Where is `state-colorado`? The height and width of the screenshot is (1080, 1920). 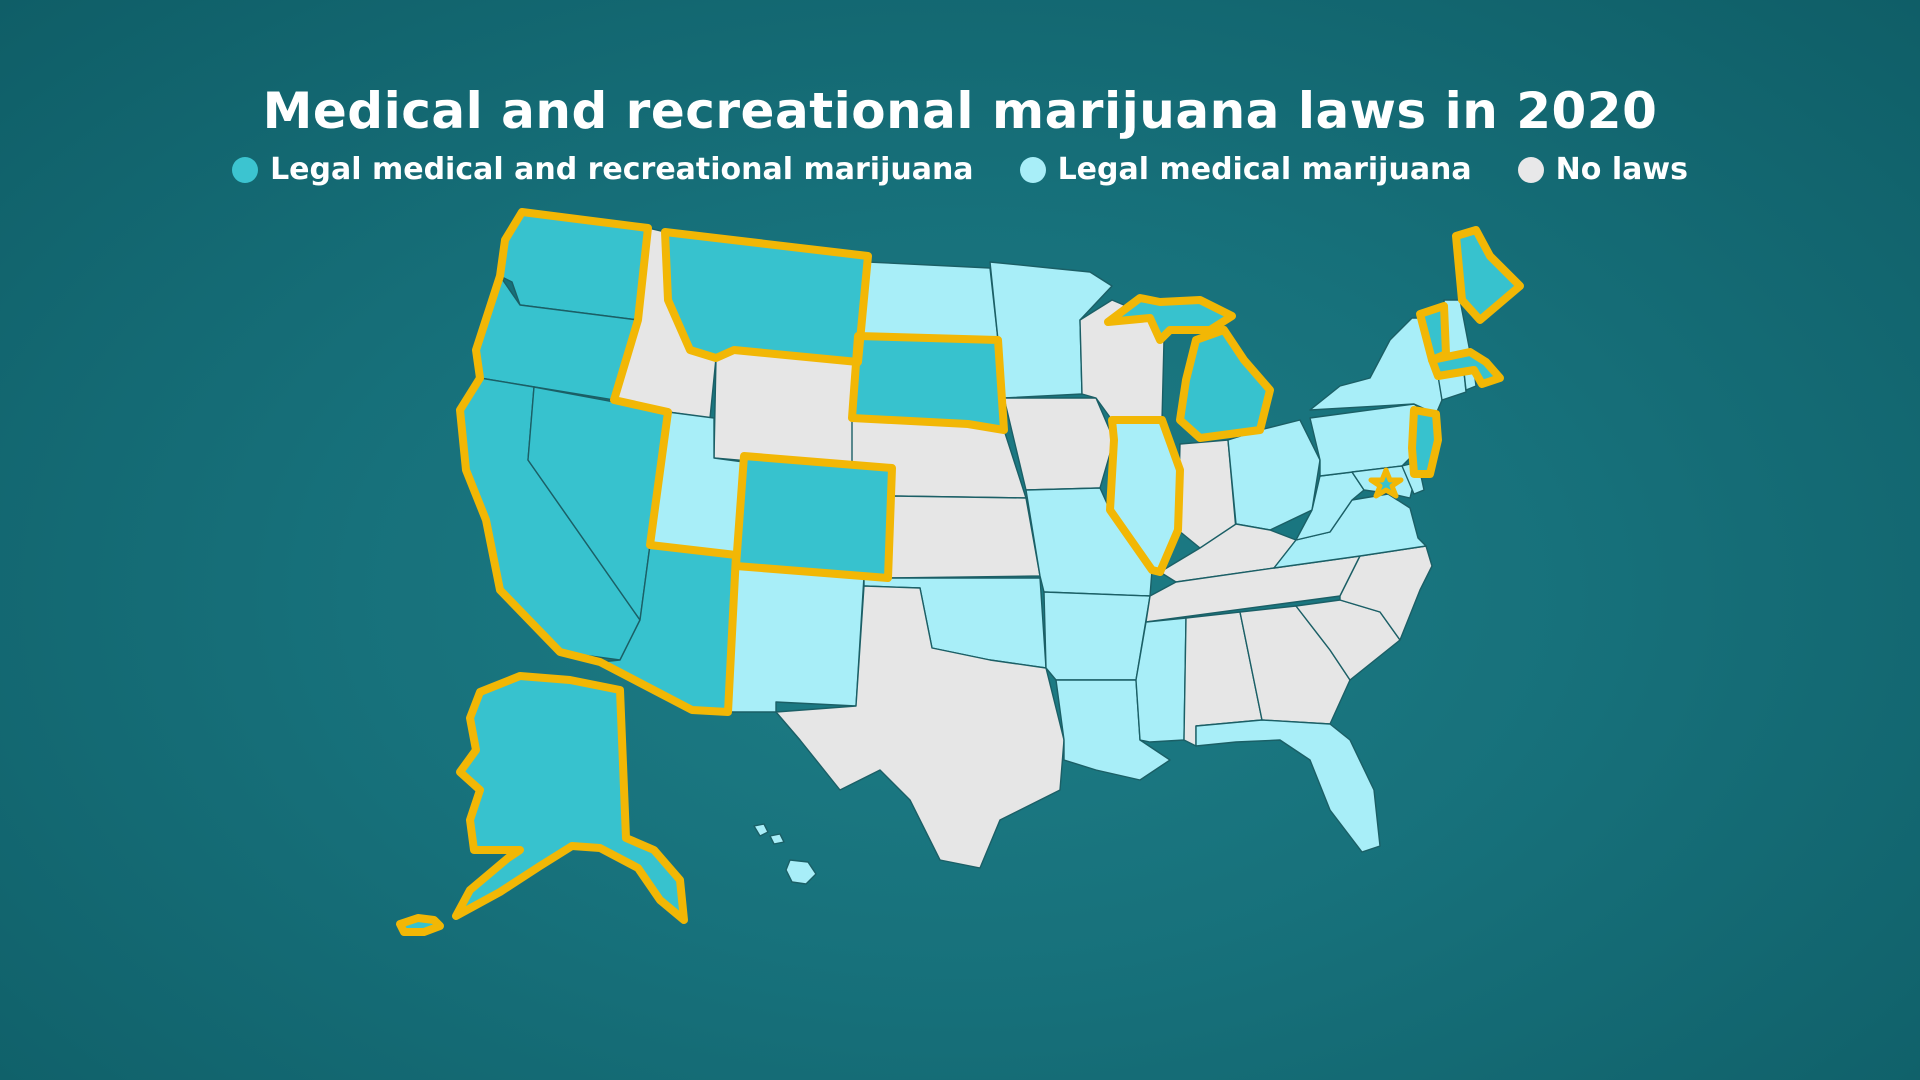 state-colorado is located at coordinates (814, 517).